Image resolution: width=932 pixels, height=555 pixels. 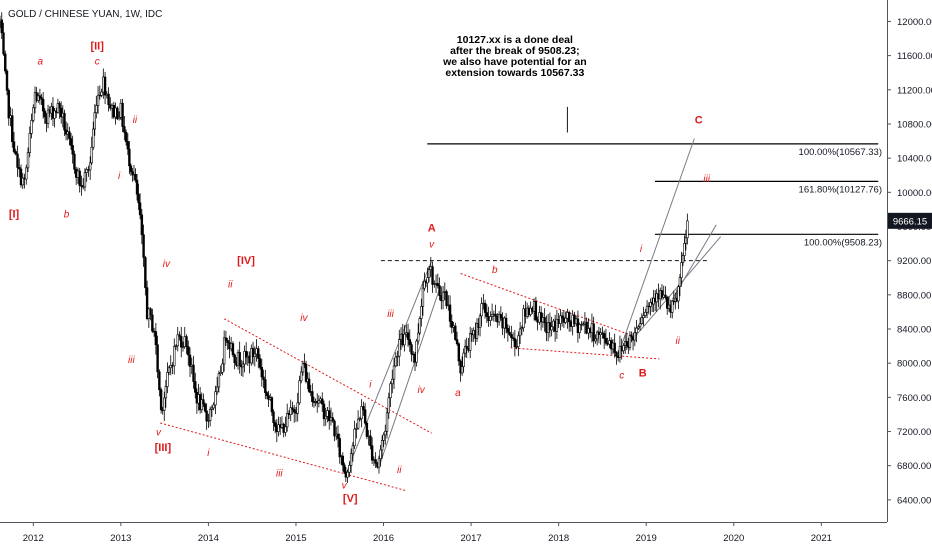 I want to click on wave-label: c, so click(x=621, y=375).